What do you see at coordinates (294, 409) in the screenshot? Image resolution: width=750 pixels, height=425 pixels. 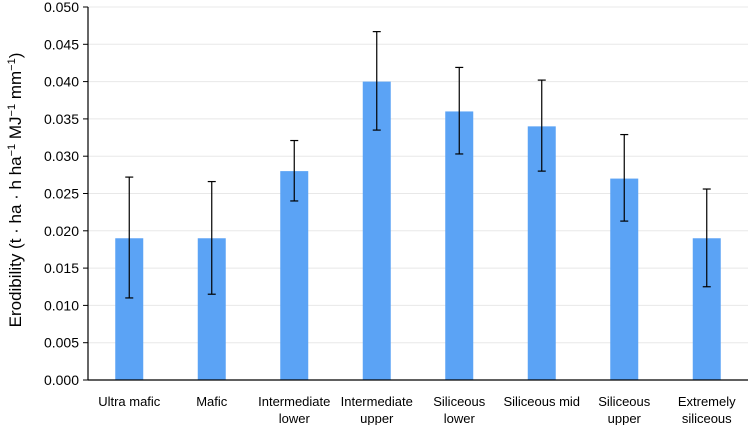 I see `x-category-label: Intermediate lower` at bounding box center [294, 409].